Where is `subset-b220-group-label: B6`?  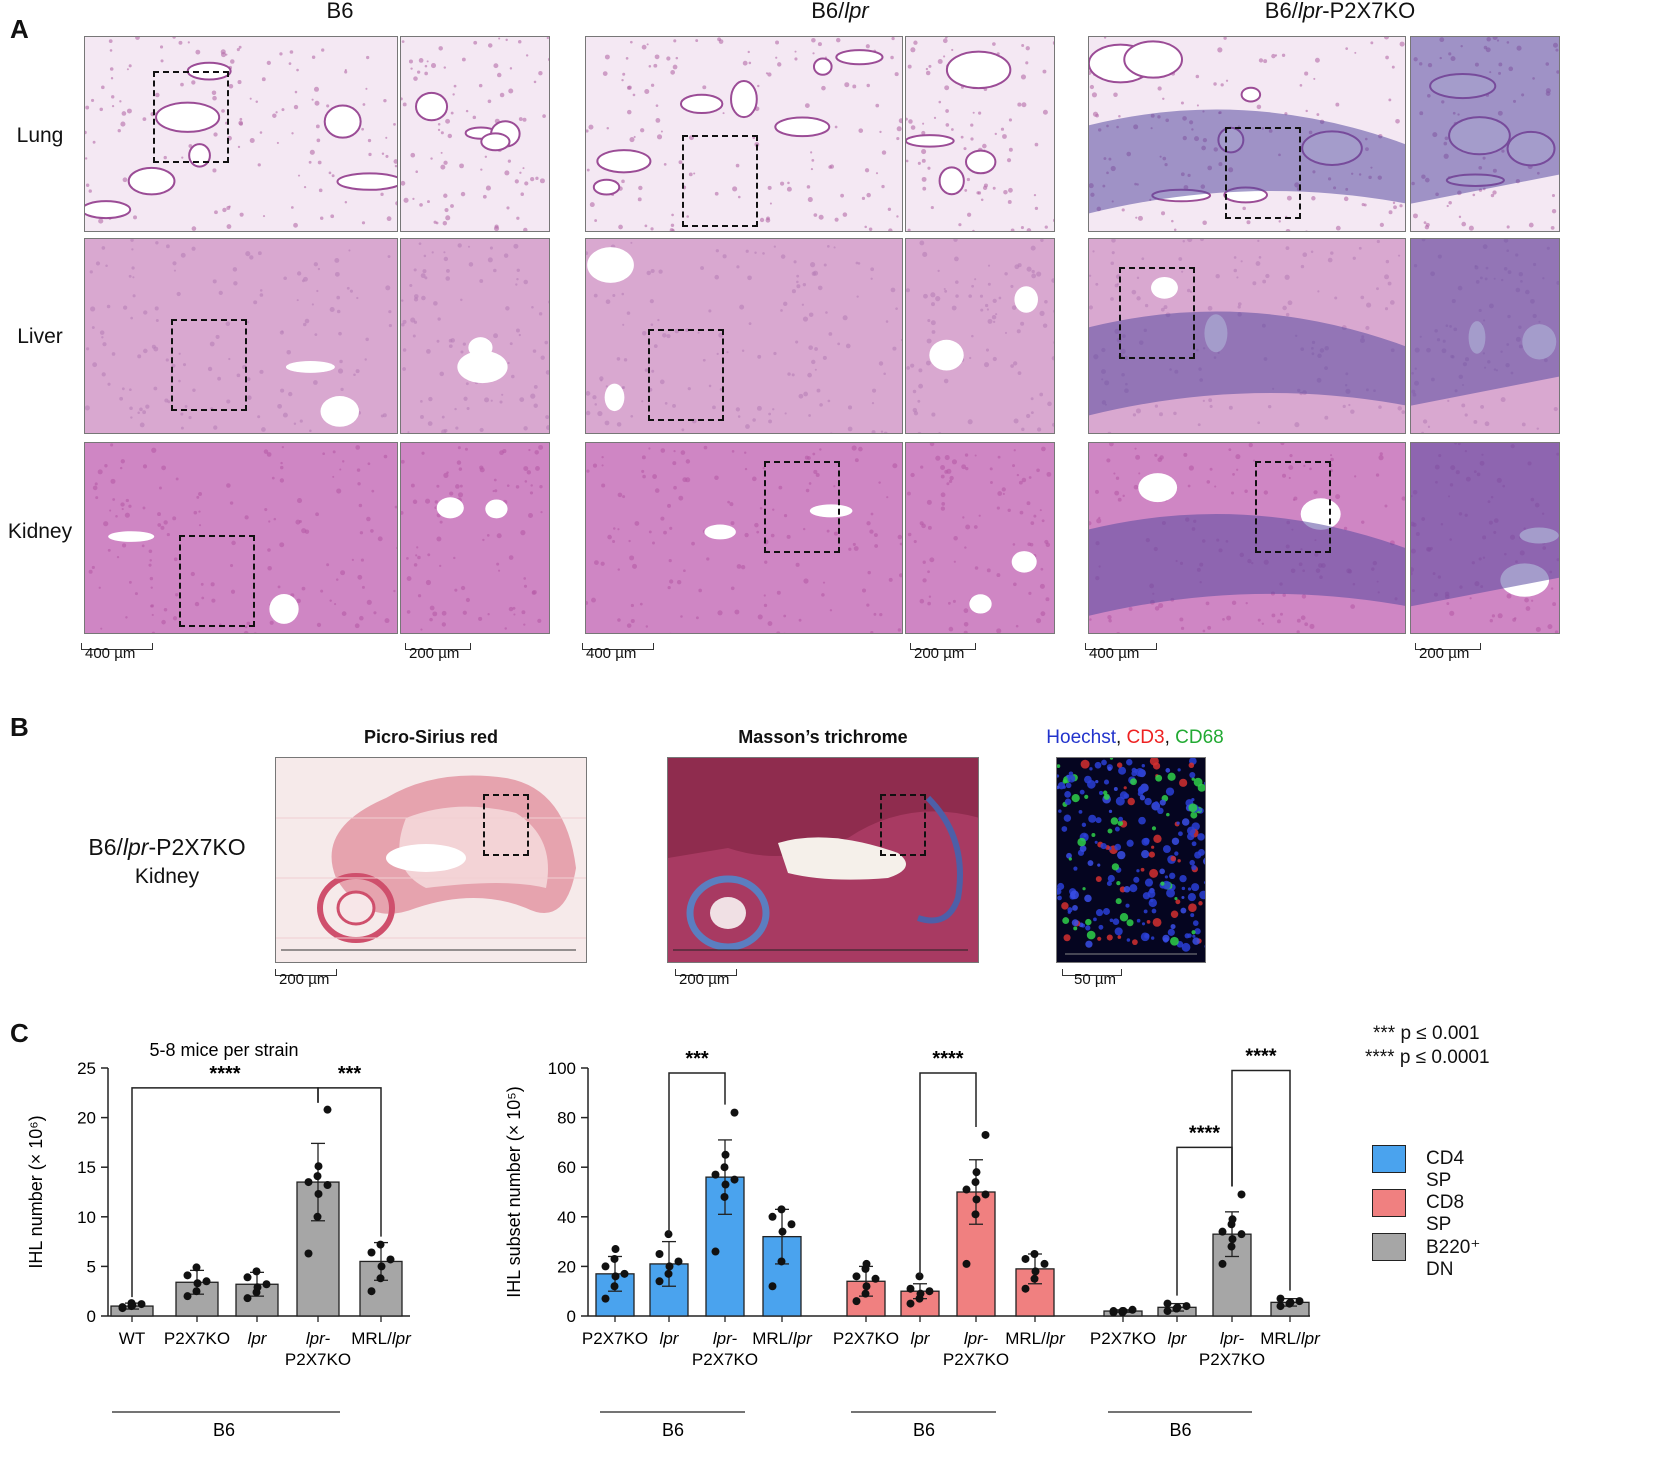
subset-b220-group-label: B6 is located at coordinates (1180, 1430).